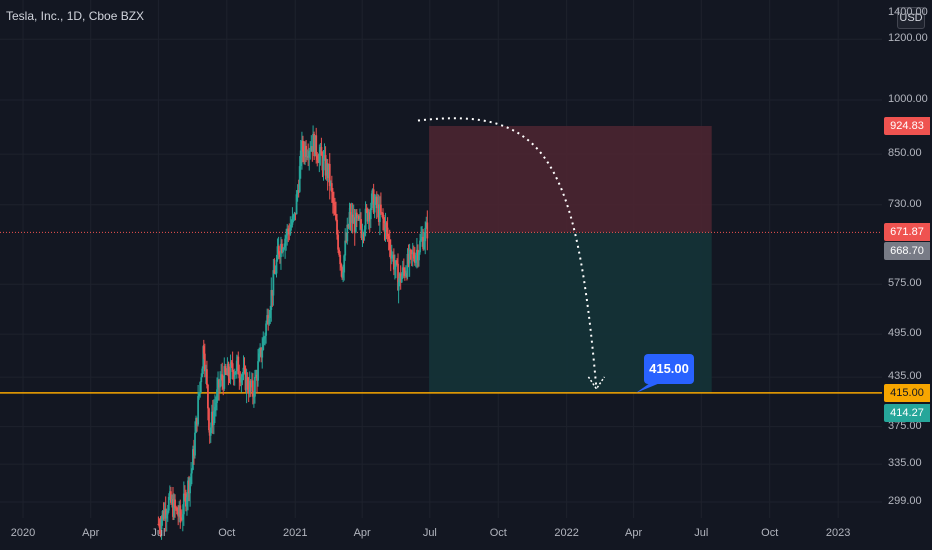  What do you see at coordinates (905, 425) in the screenshot?
I see `y-tick-label: 375.00` at bounding box center [905, 425].